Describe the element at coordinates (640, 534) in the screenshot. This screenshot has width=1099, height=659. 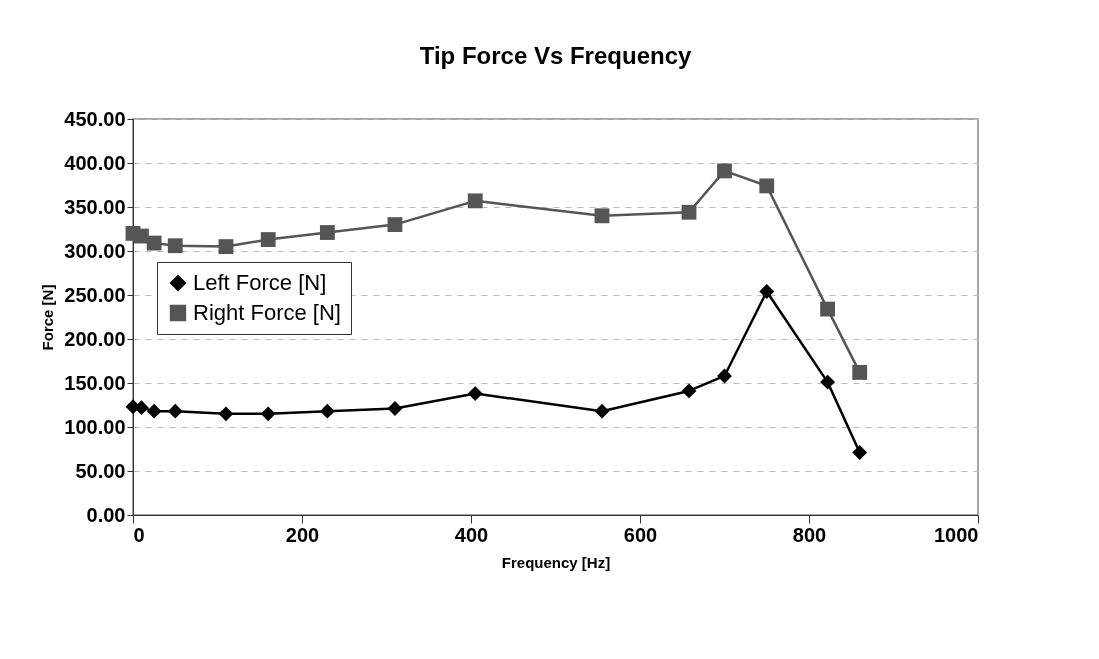
I see `x-tick-label: 600` at that location.